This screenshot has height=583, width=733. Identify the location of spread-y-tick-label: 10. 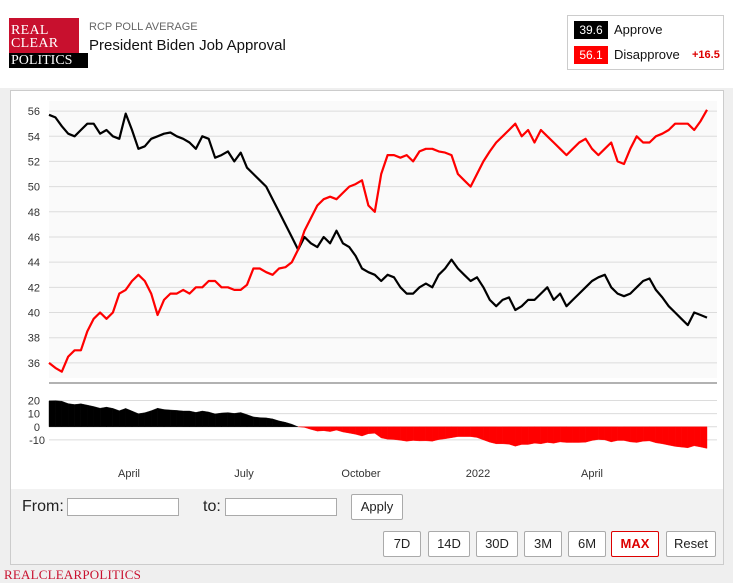
(34, 415).